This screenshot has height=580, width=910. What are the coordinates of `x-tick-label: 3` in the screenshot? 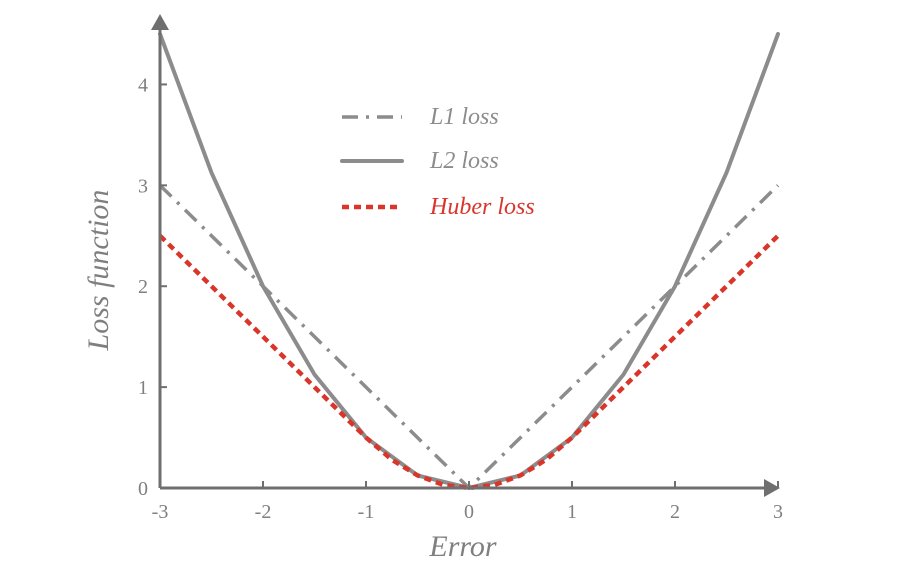 It's located at (778, 512).